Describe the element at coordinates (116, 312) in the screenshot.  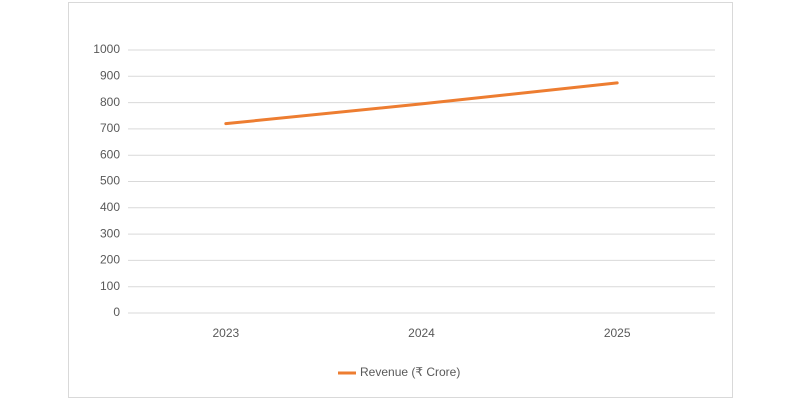
I see `y-tick-label: 0` at that location.